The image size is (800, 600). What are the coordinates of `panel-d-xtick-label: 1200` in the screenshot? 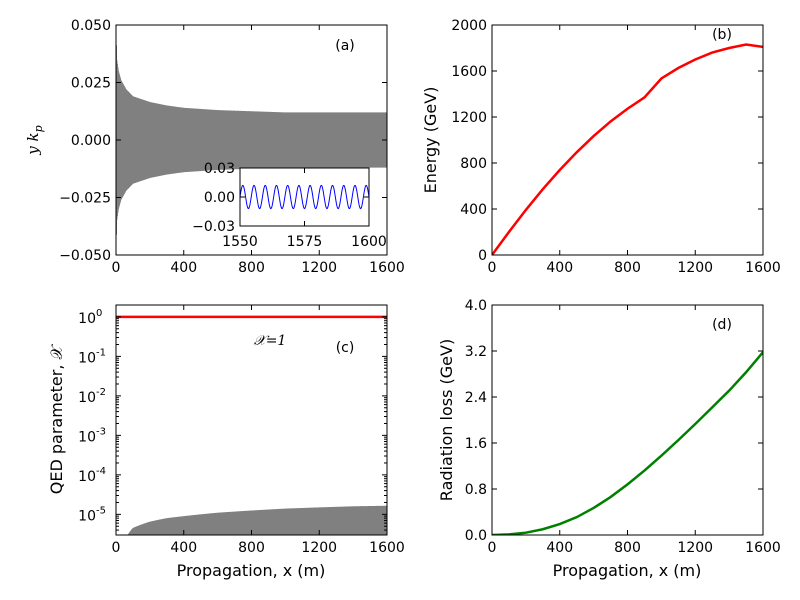 It's located at (695, 548).